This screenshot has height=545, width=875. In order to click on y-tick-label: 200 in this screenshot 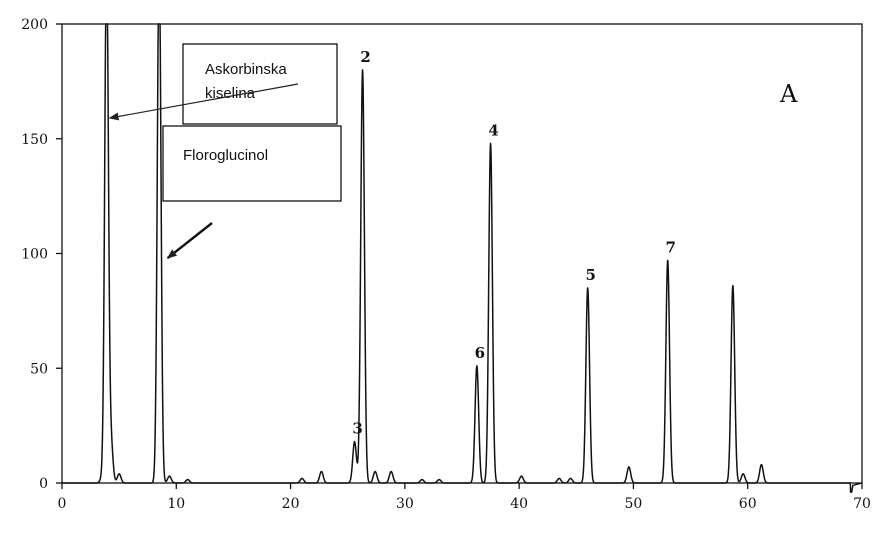, I will do `click(34, 25)`.